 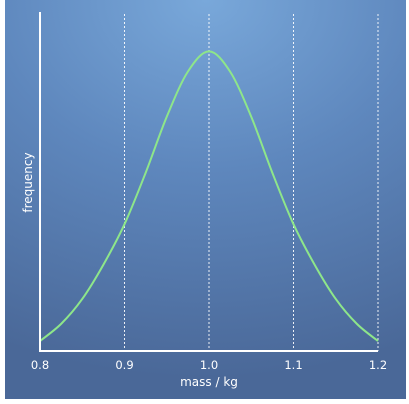 I want to click on x-tick-label: 0.8, so click(x=40, y=365).